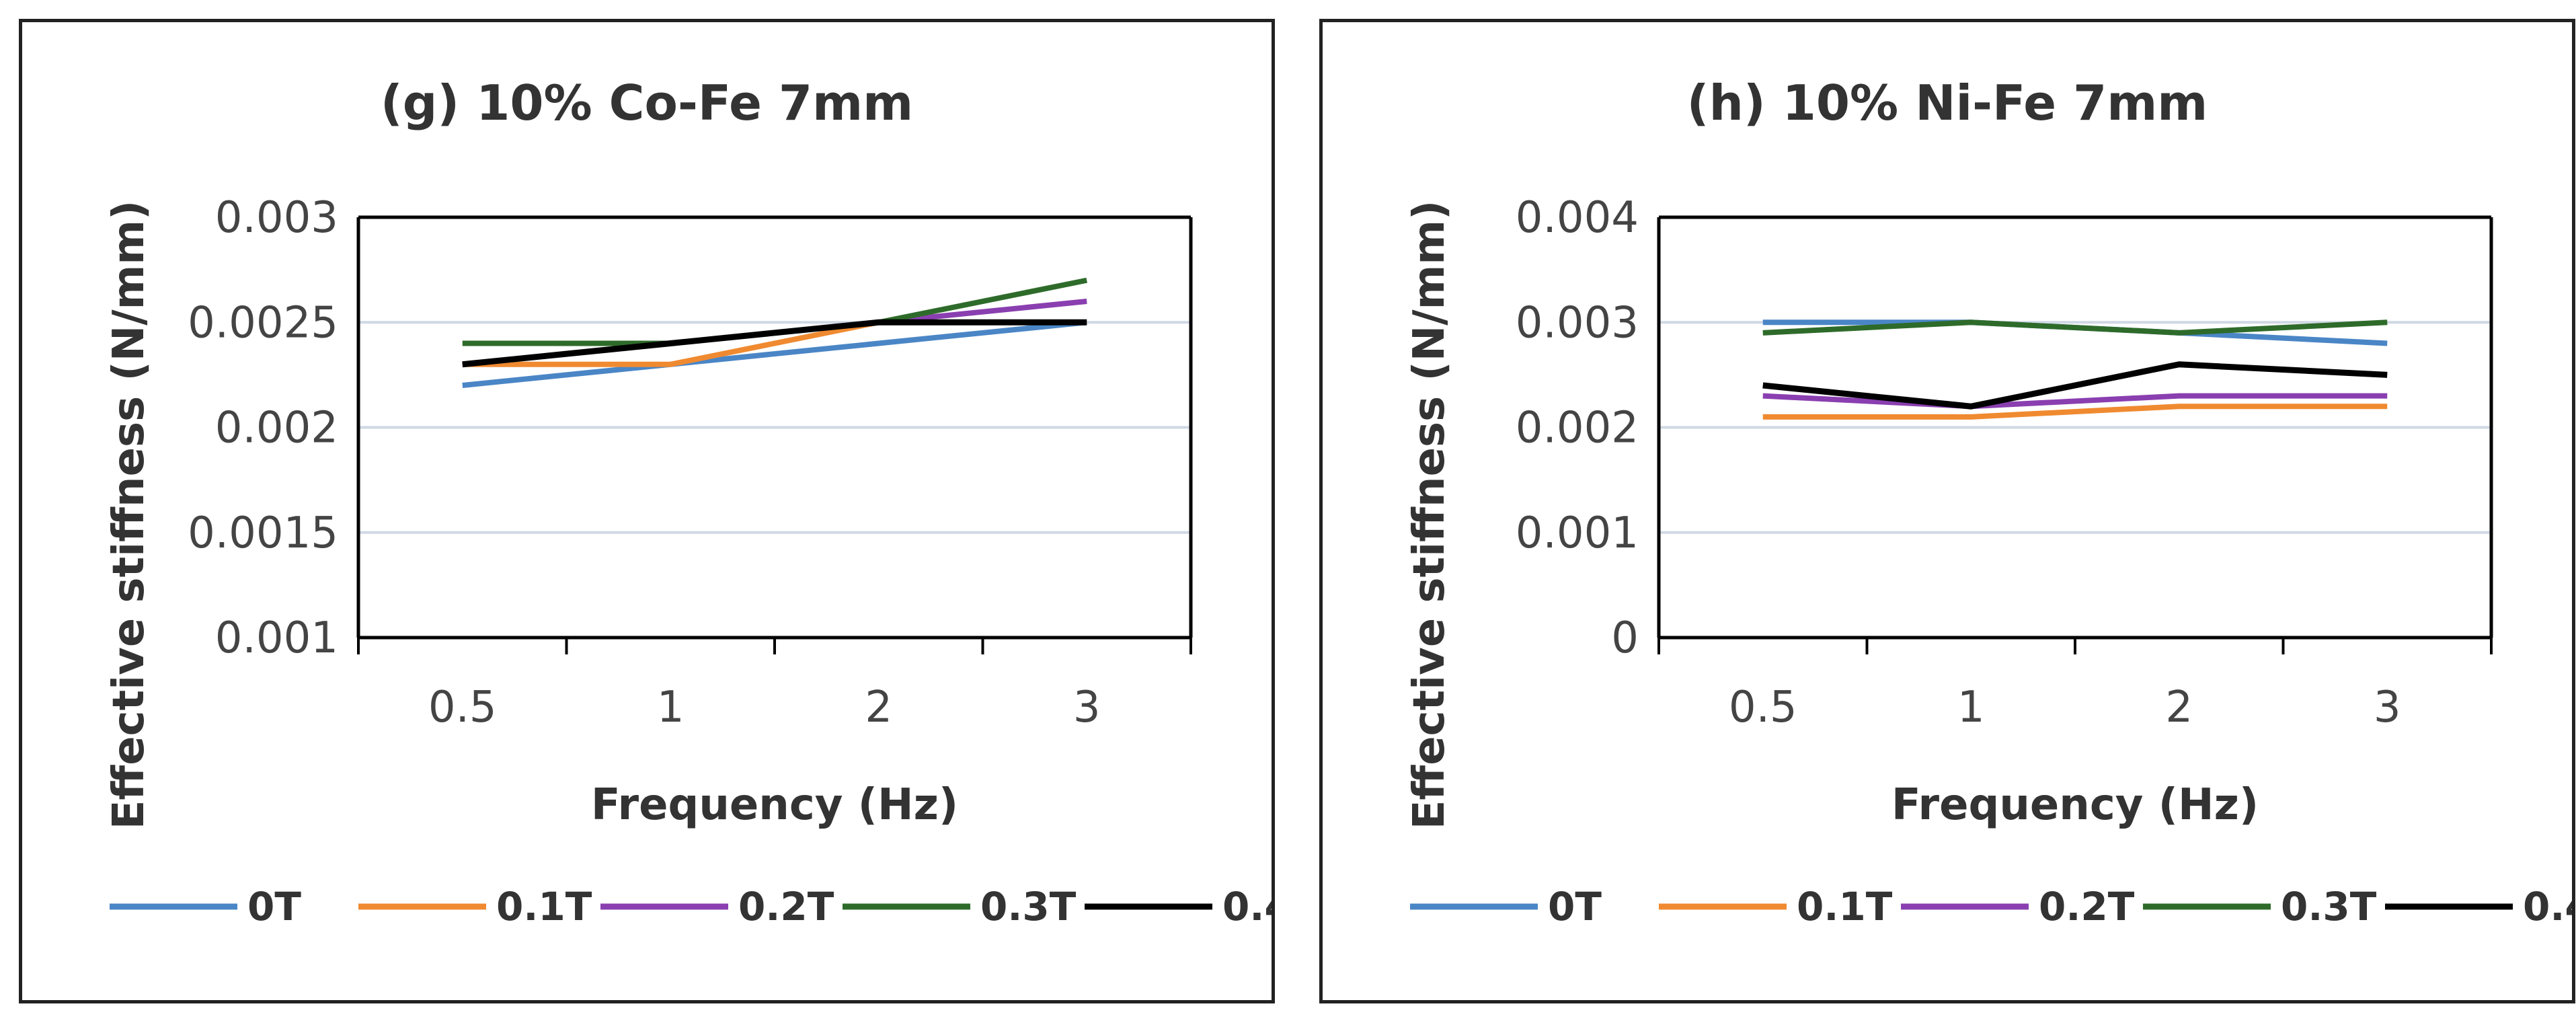  What do you see at coordinates (1625, 638) in the screenshot?
I see `y-tick-label: 0` at bounding box center [1625, 638].